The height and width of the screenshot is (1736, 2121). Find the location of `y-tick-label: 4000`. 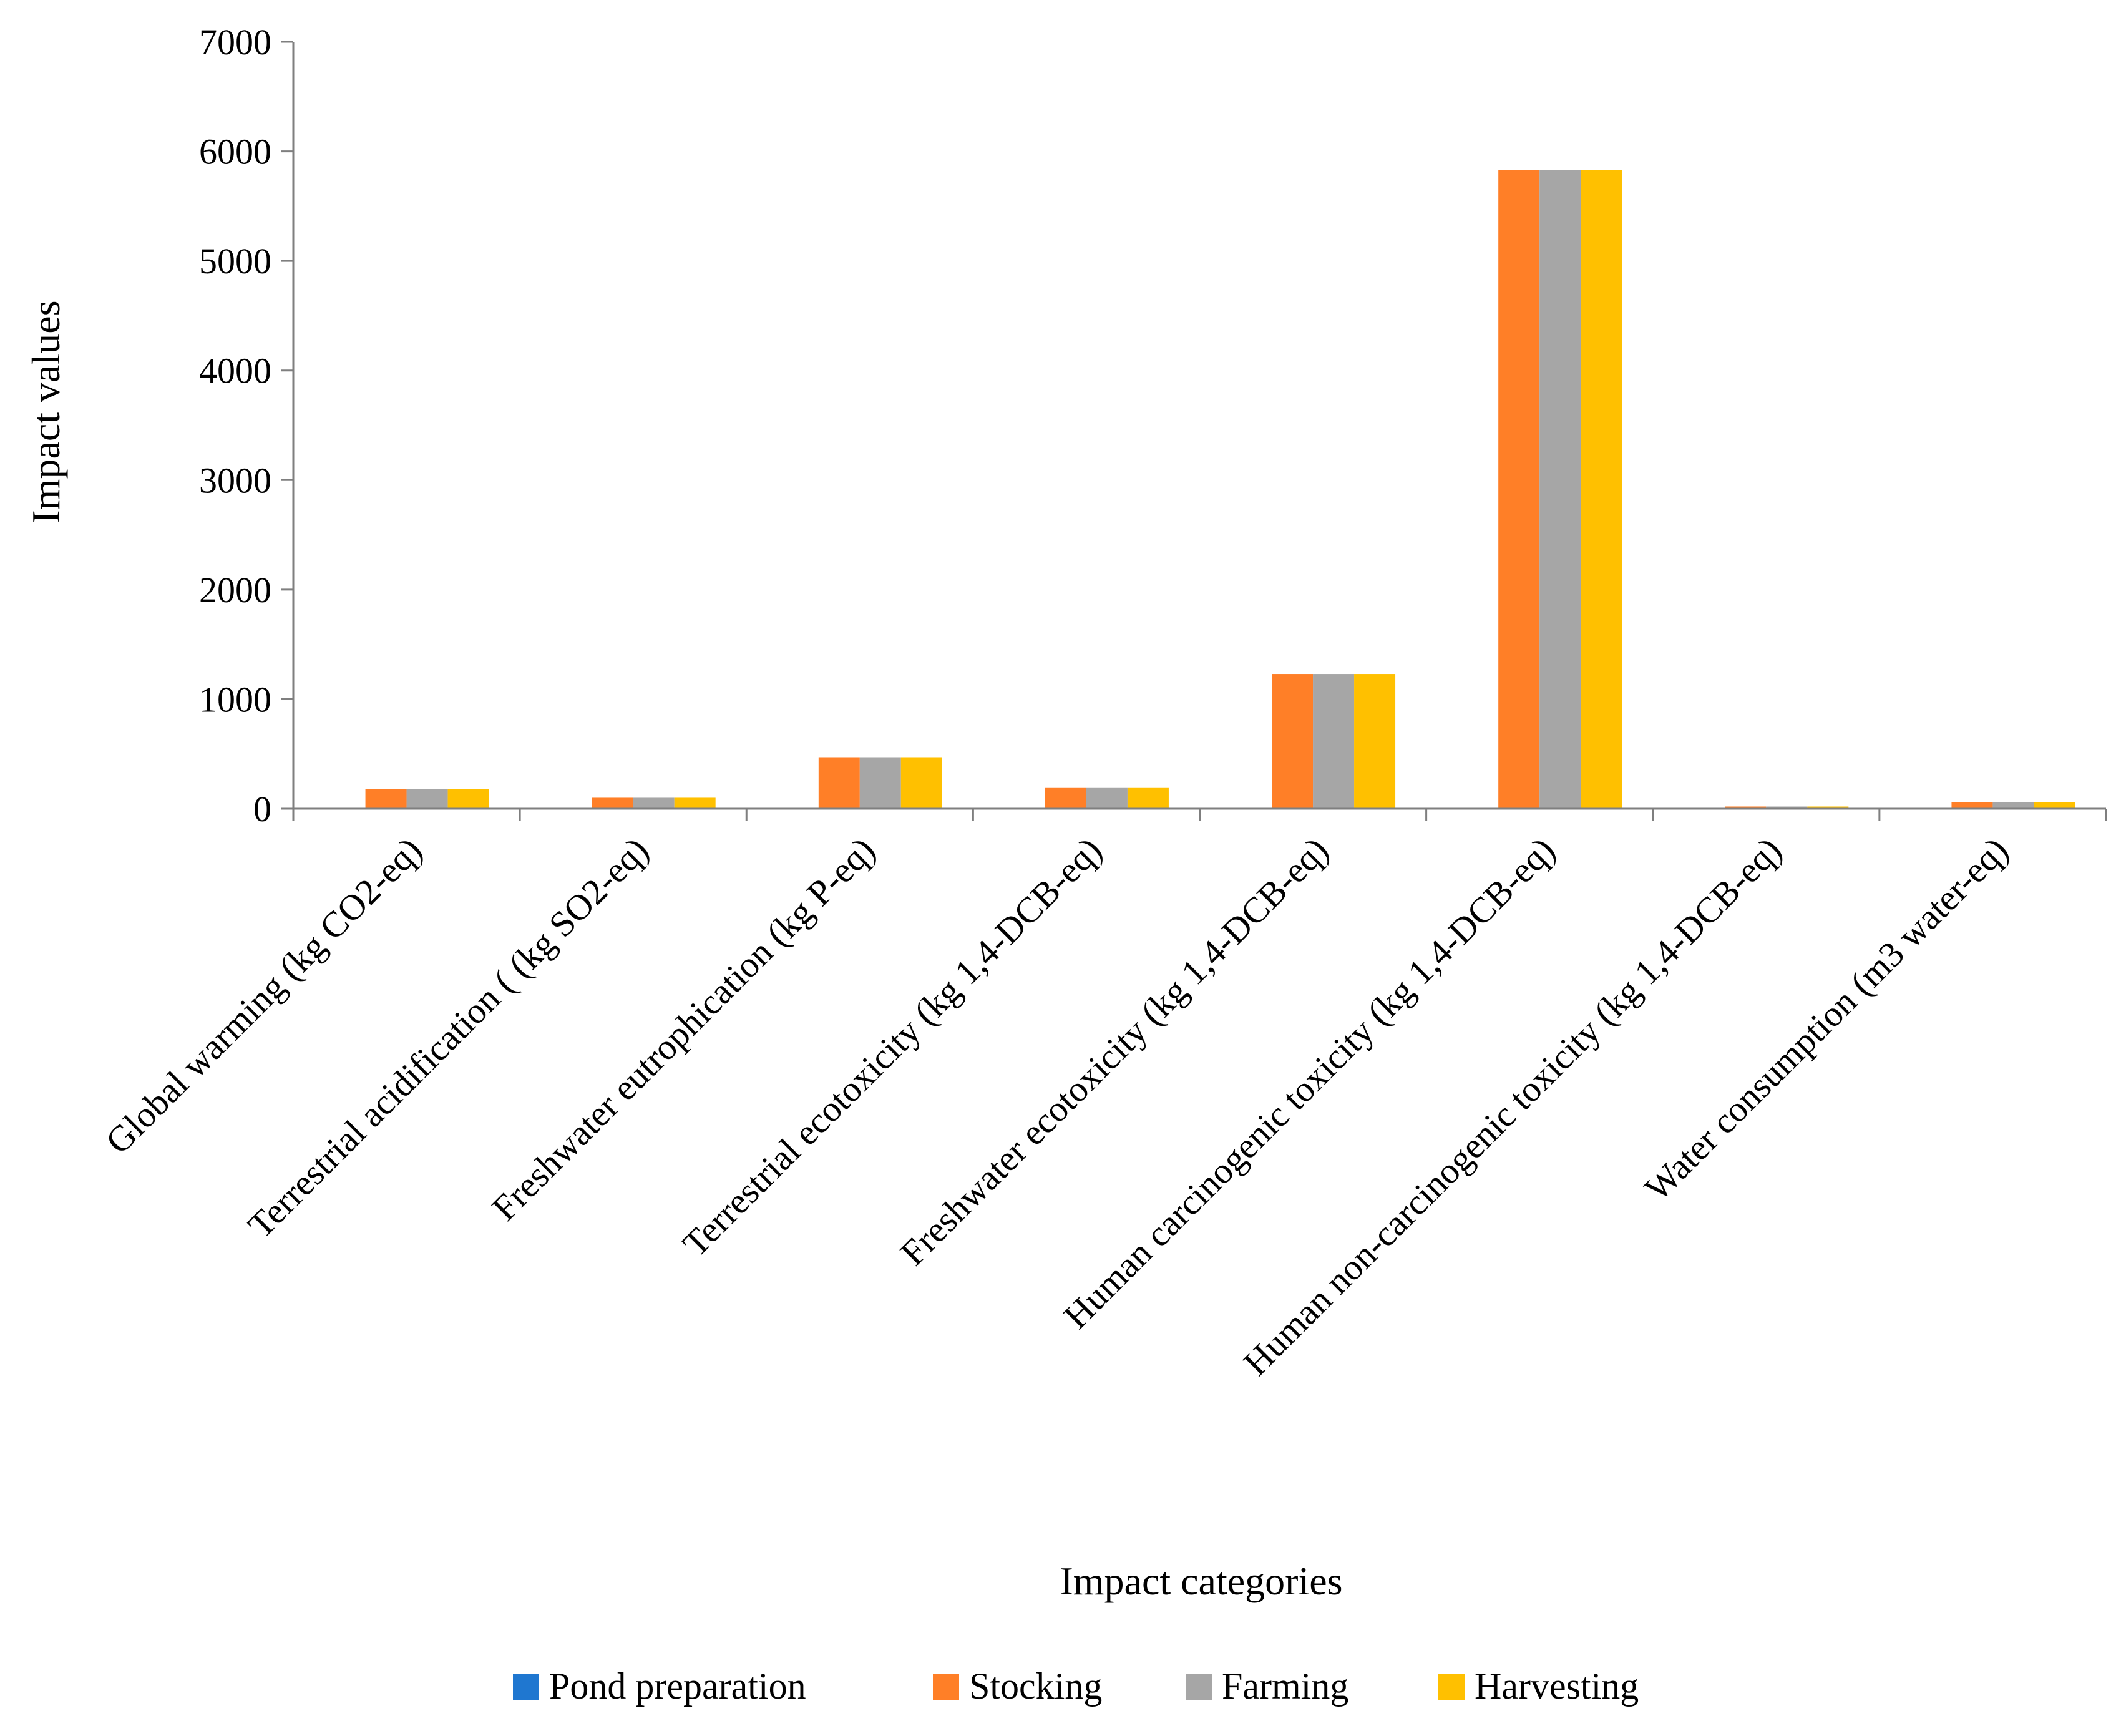

y-tick-label: 4000 is located at coordinates (235, 371).